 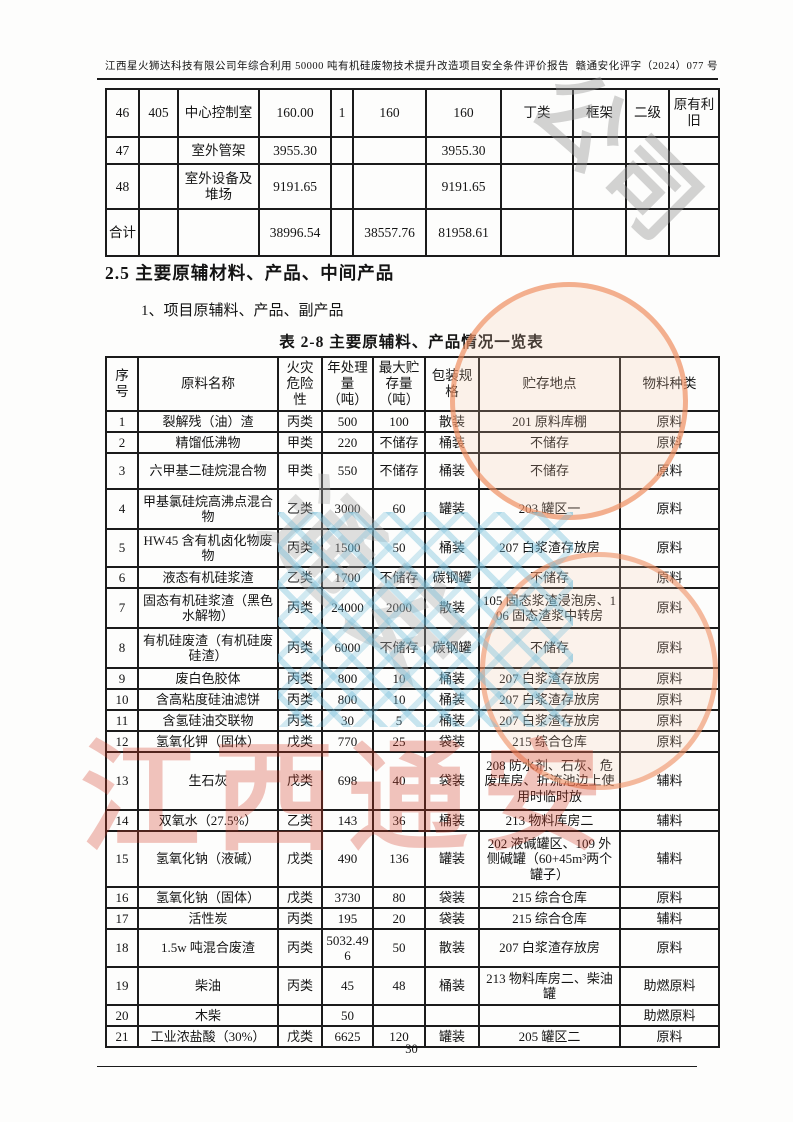 I want to click on table-cell: 室外管架, so click(x=218, y=150).